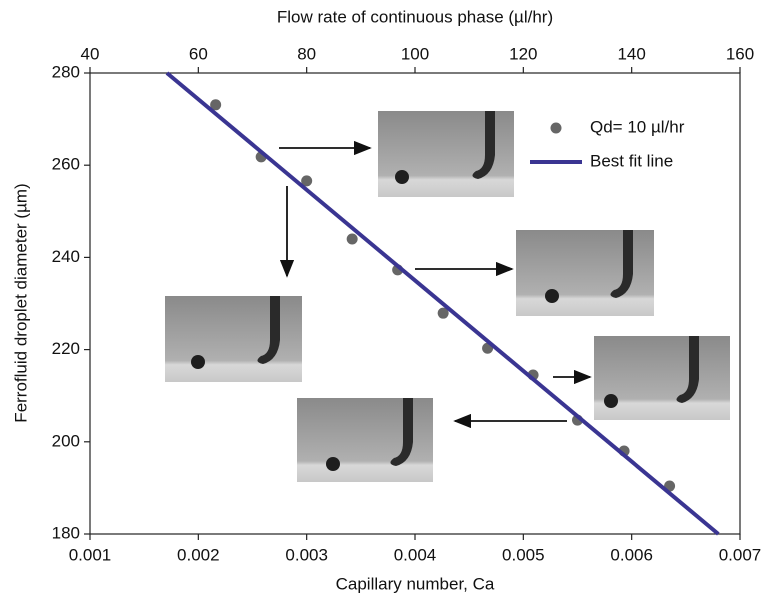 The image size is (766, 609). I want to click on top-axis-title: Flow rate of continuous phase (µl/hr), so click(415, 16).